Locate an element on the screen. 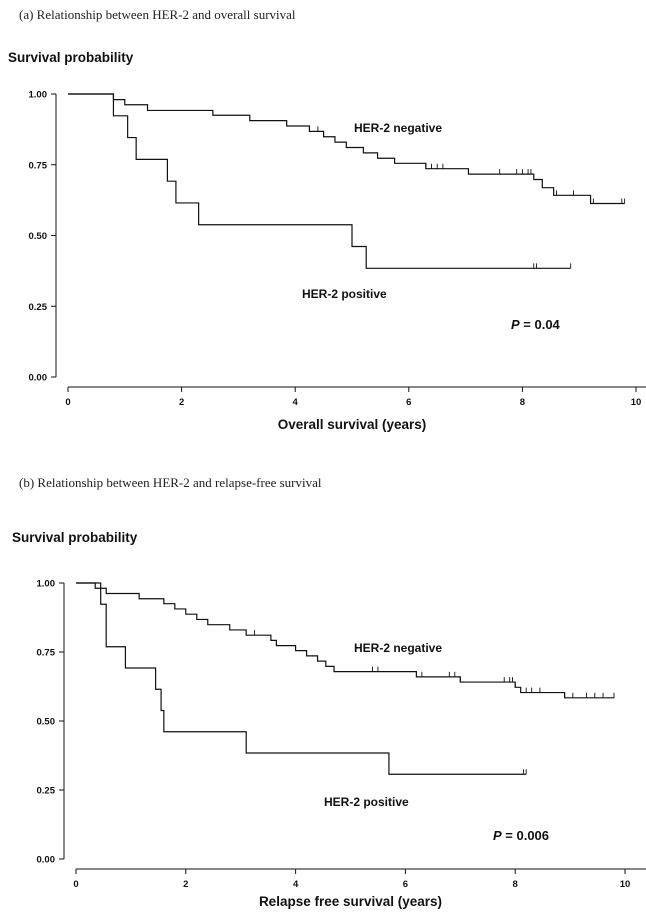 The width and height of the screenshot is (646, 914). p-value-b: P = 0.006 is located at coordinates (521, 835).